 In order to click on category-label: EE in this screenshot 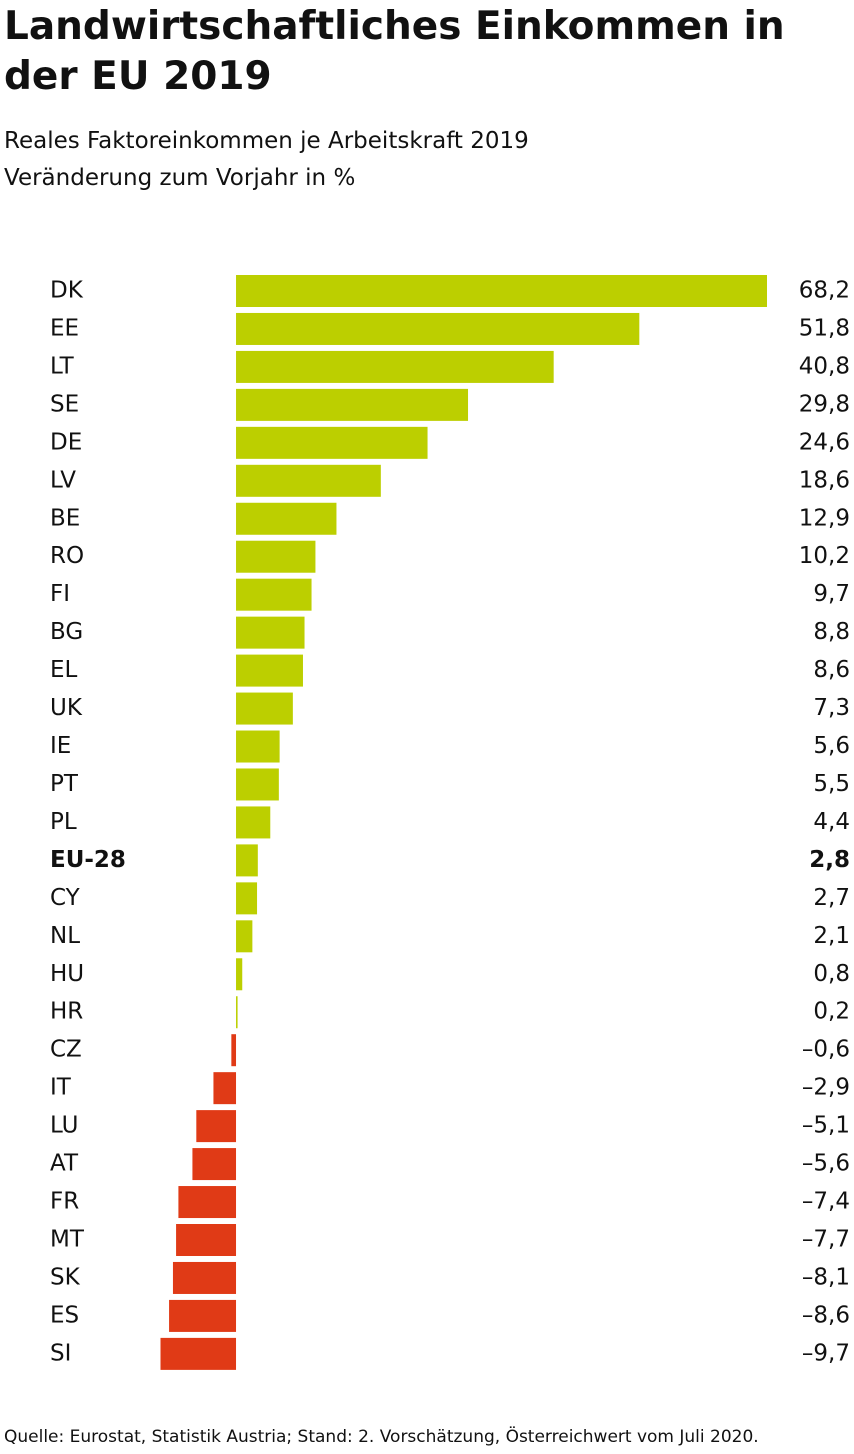, I will do `click(64, 328)`.